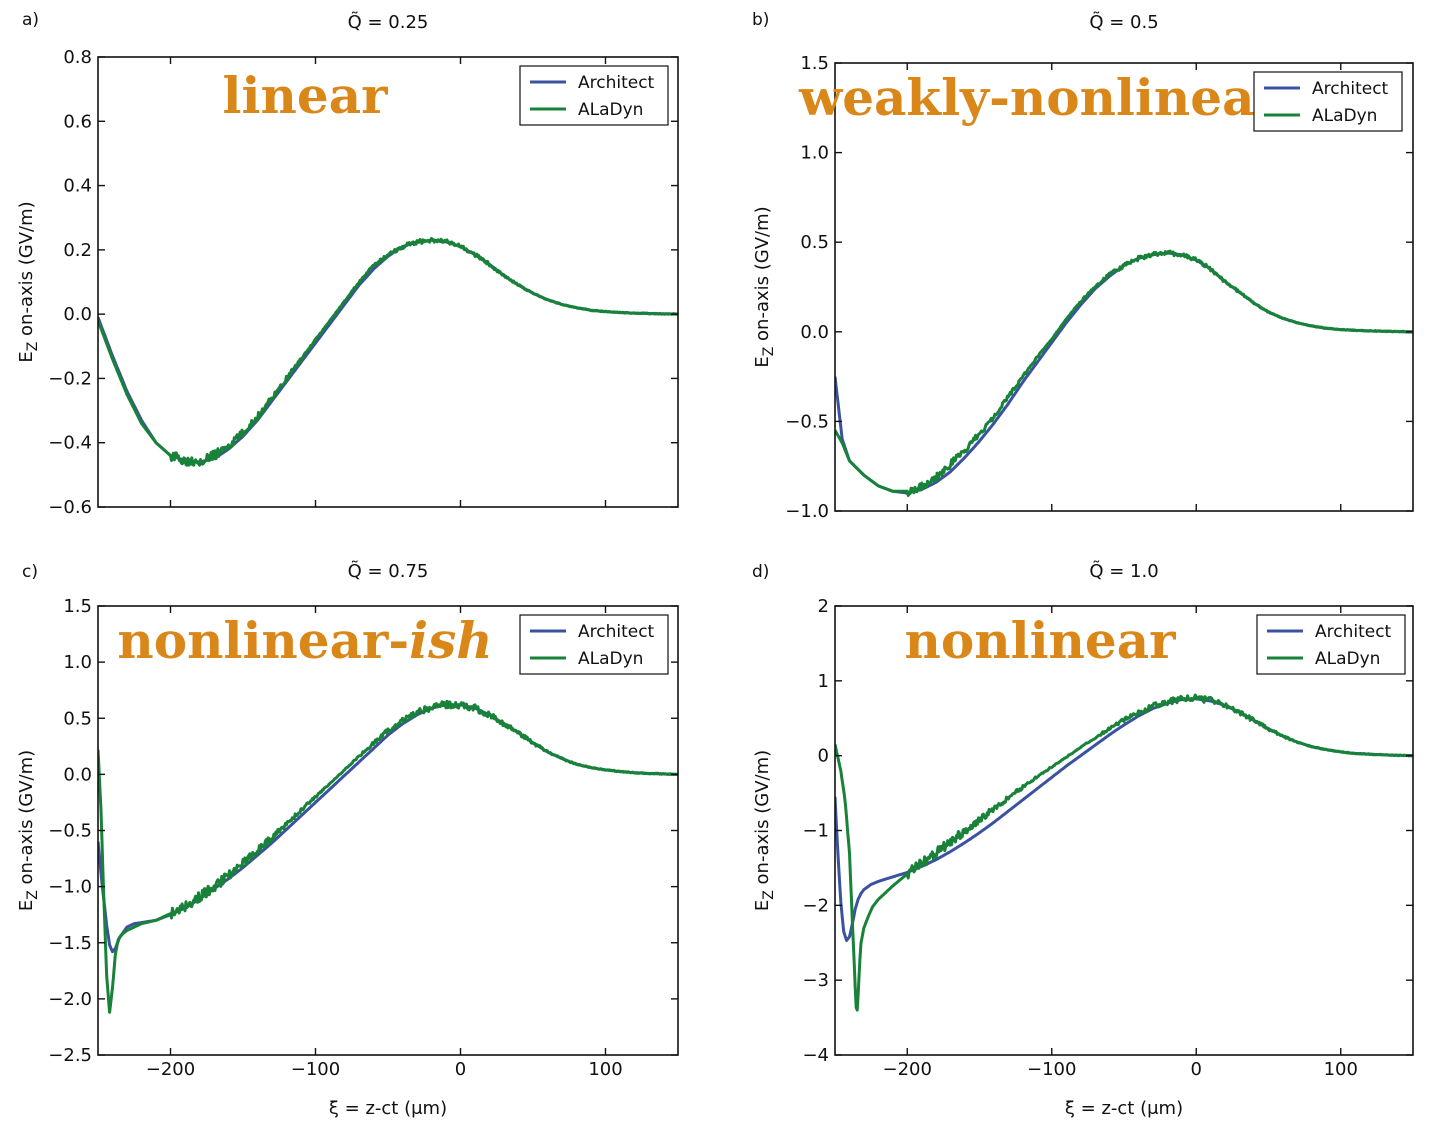 The height and width of the screenshot is (1122, 1429). What do you see at coordinates (77, 57) in the screenshot?
I see `y-tick-label: 0.8` at bounding box center [77, 57].